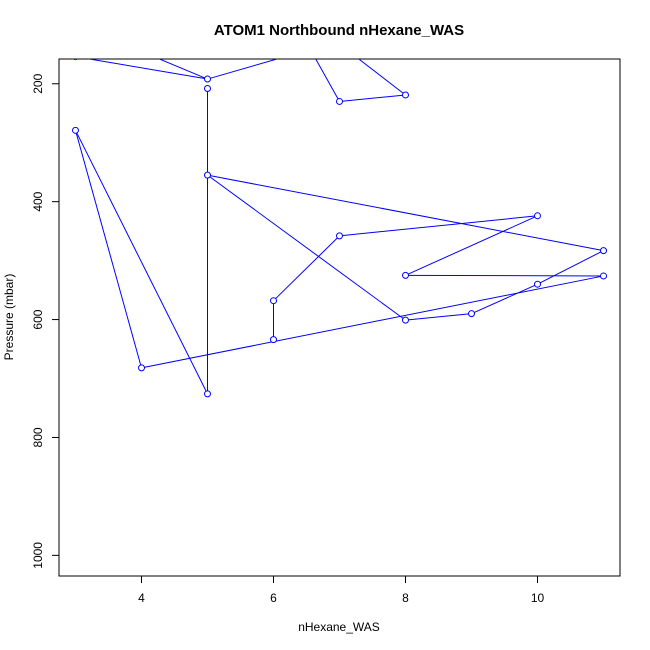 Image resolution: width=650 pixels, height=650 pixels. I want to click on x-tick-label: 10, so click(538, 598).